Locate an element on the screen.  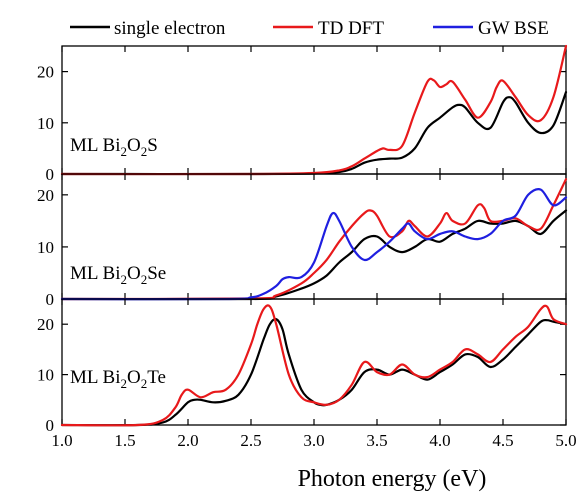
x-tick-label: 2.0 is located at coordinates (187, 440).